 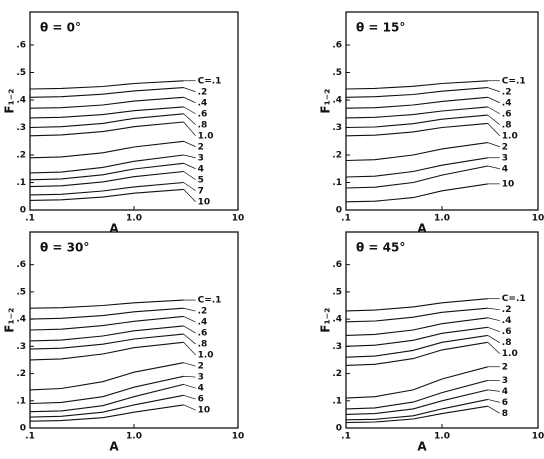 What do you see at coordinates (60, 28) in the screenshot?
I see `panel-title: θ = 0°` at bounding box center [60, 28].